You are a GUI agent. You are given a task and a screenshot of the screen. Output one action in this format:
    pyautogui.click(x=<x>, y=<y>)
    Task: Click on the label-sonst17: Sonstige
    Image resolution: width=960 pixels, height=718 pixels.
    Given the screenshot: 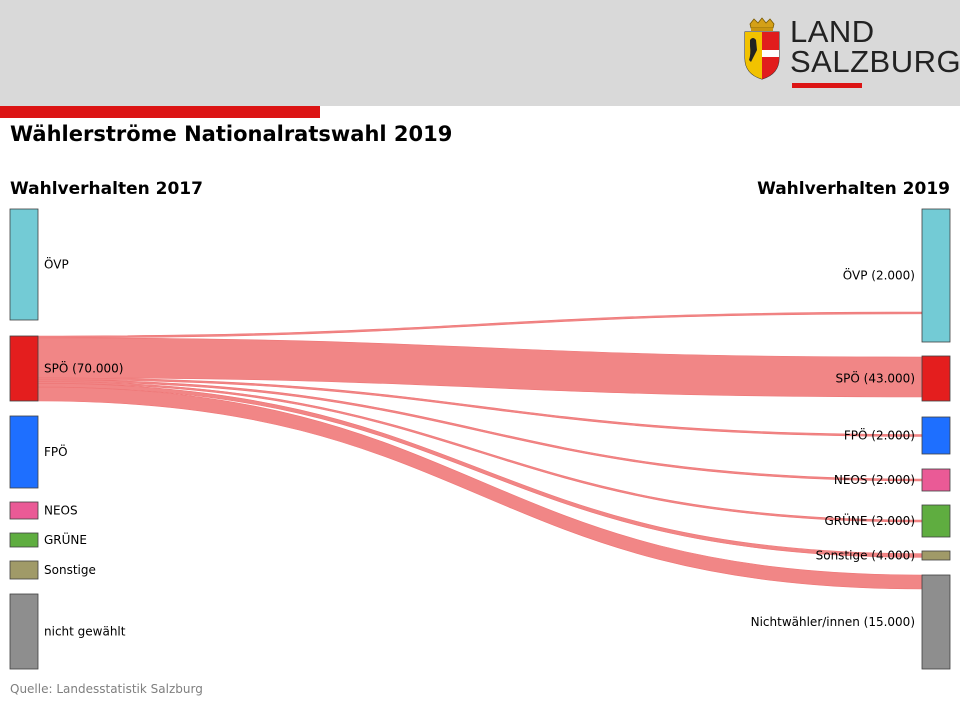 What is the action you would take?
    pyautogui.click(x=70, y=570)
    